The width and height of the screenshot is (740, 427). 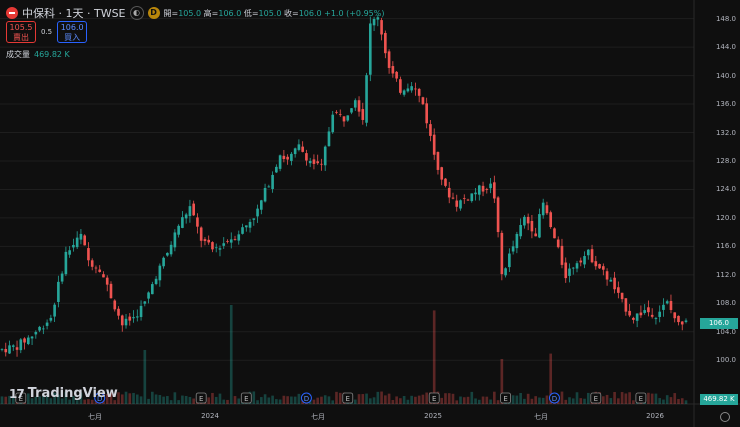 What do you see at coordinates (725, 246) in the screenshot?
I see `y-tick-label: 116.0` at bounding box center [725, 246].